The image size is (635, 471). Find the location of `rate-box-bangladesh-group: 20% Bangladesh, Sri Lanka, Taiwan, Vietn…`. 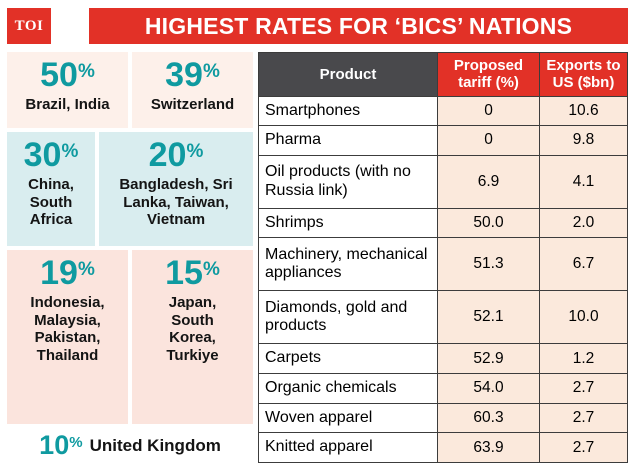

rate-box-bangladesh-group: 20% Bangladesh, Sri Lanka, Taiwan, Vietn… is located at coordinates (176, 189).